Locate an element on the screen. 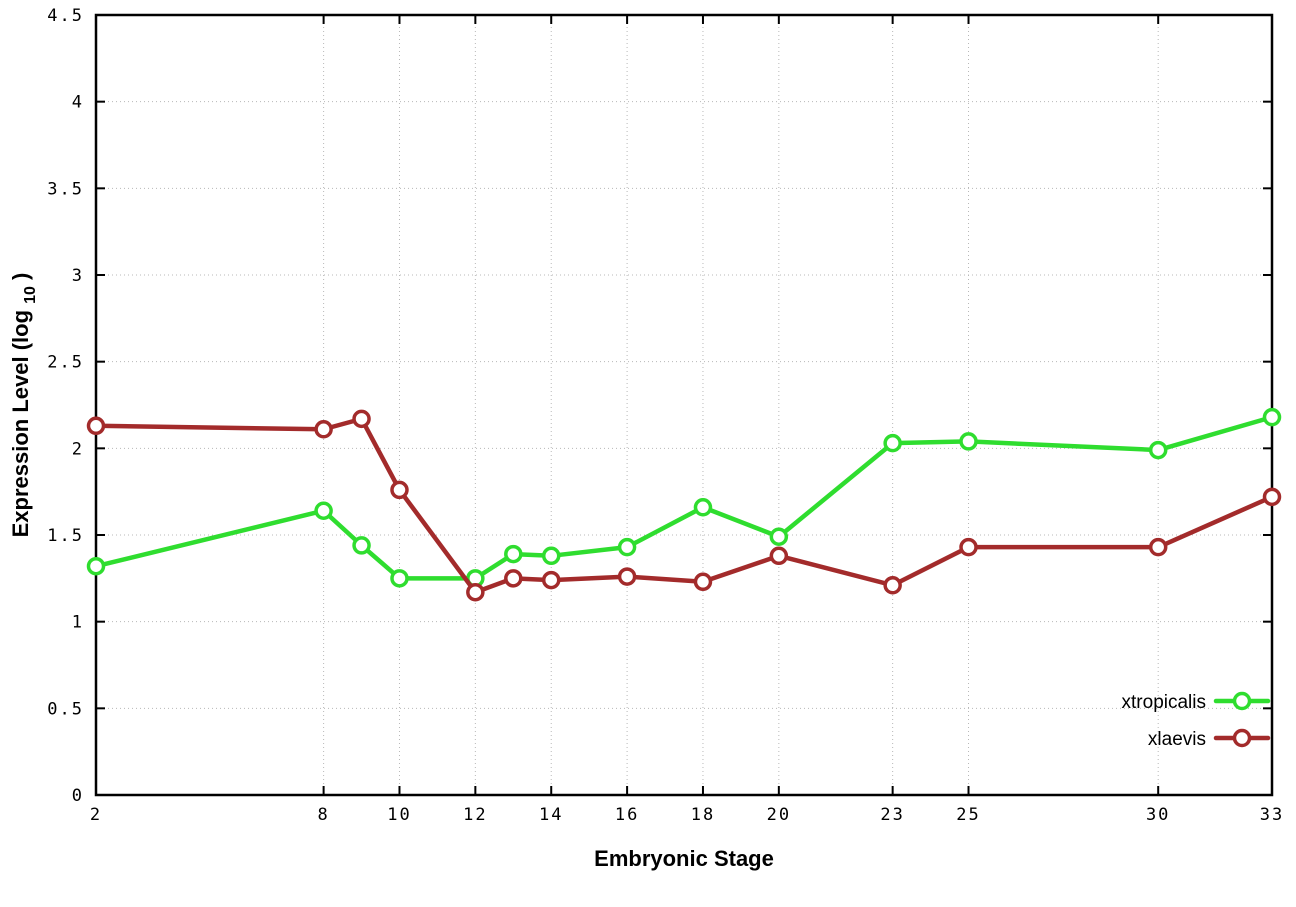 The width and height of the screenshot is (1296, 907). x-tick-label: 2 is located at coordinates (96, 815).